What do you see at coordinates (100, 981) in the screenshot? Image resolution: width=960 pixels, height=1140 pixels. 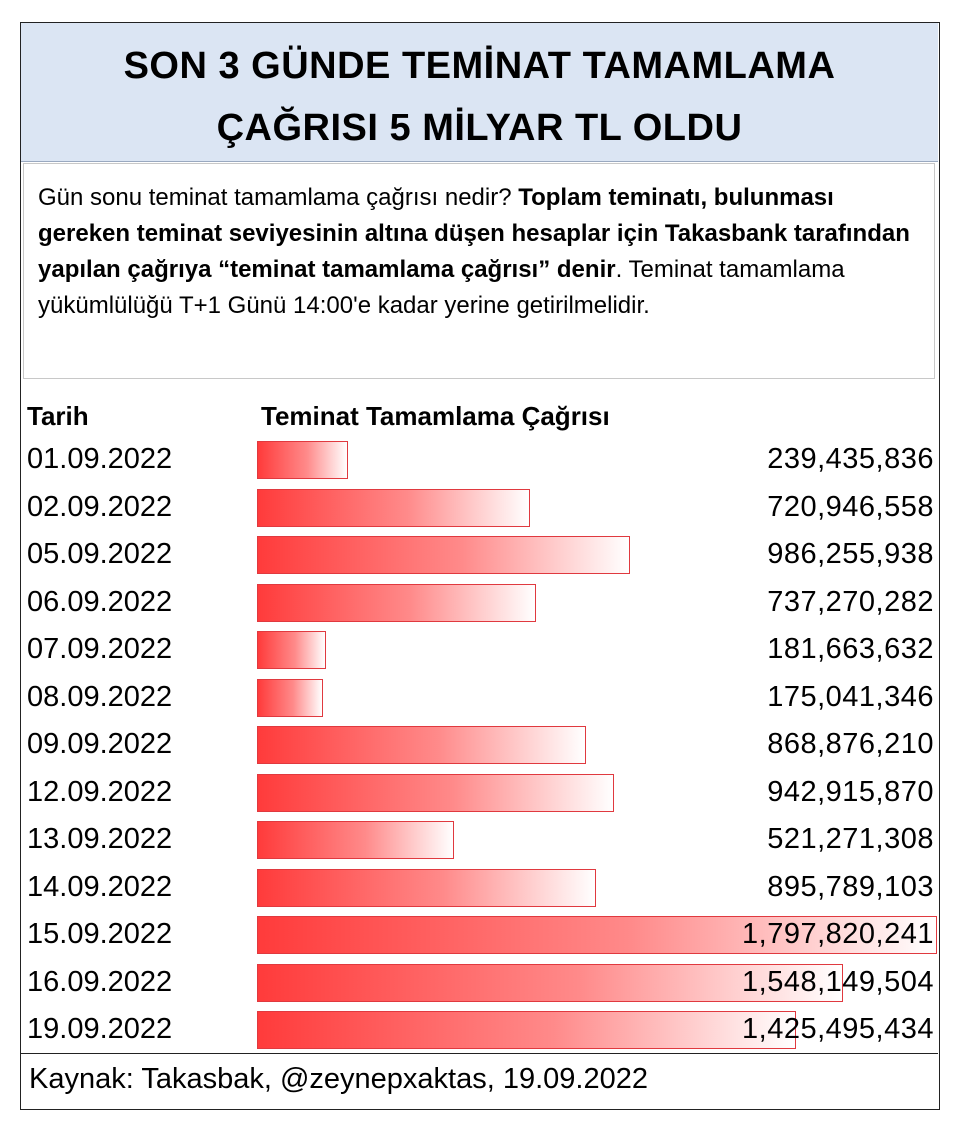 I see `row-date: 16.09.2022` at bounding box center [100, 981].